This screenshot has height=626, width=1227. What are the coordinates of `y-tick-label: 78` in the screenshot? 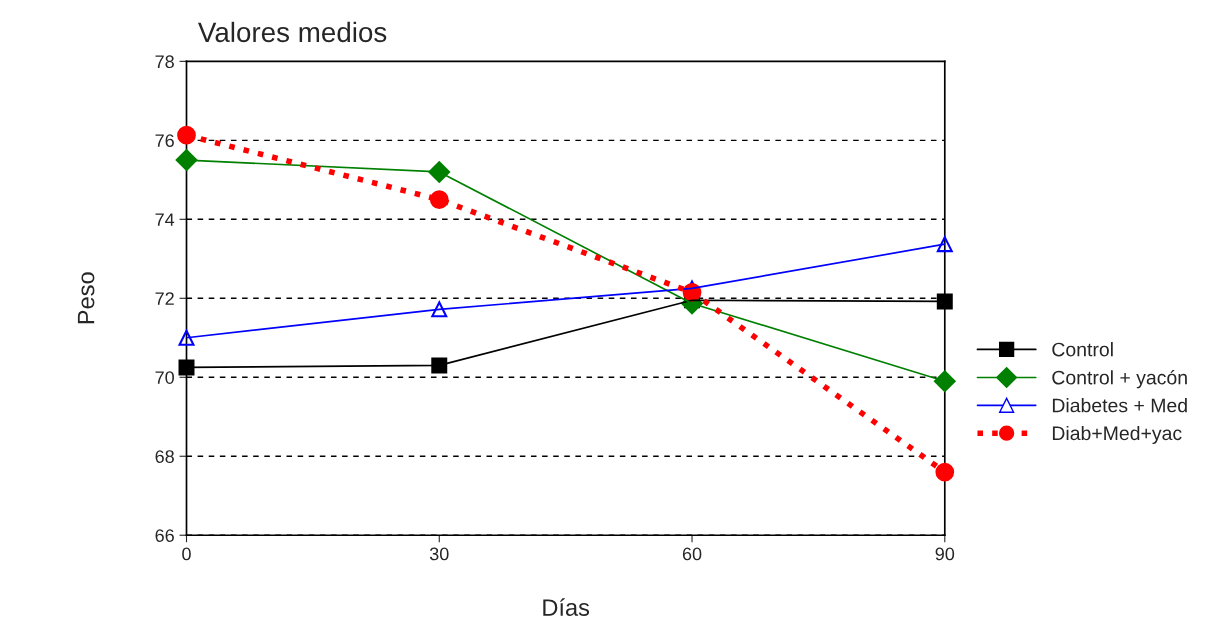 It's located at (164, 62).